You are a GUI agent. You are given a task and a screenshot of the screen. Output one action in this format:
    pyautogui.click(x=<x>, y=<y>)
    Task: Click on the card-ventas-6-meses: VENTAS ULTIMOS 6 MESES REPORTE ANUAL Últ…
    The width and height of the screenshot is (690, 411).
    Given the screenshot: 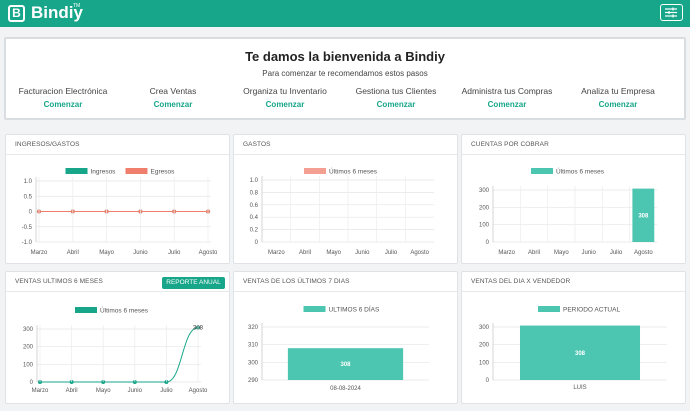 What is the action you would take?
    pyautogui.click(x=117, y=337)
    